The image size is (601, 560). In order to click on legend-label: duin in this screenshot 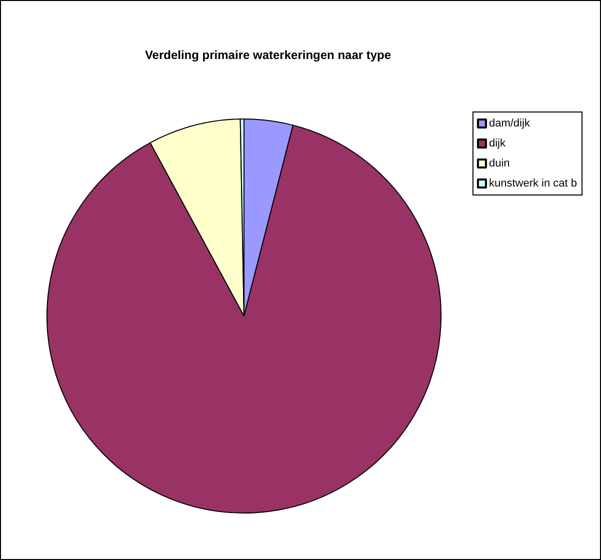, I will do `click(499, 164)`.